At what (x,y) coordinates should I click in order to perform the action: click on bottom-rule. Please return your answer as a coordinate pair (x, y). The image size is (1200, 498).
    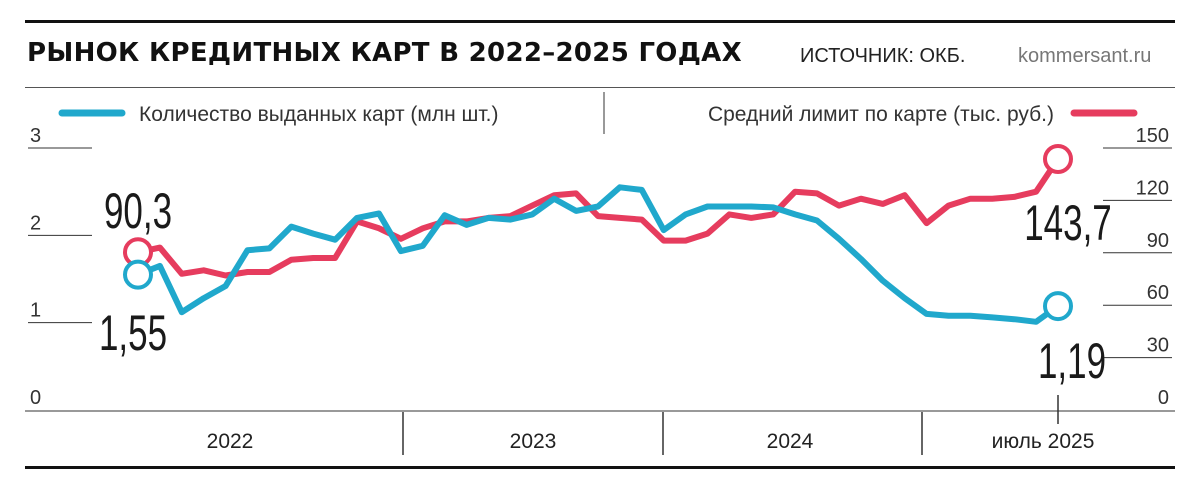
    Looking at the image, I should click on (600, 467).